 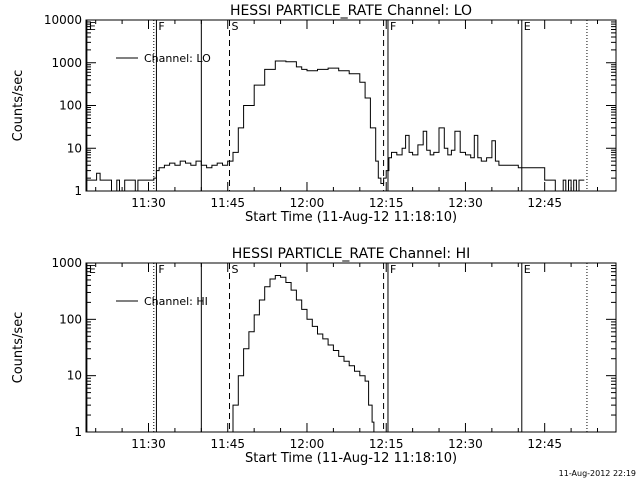 I want to click on chart-title: HESSI PARTICLE_RATE Channel: LO, so click(x=351, y=11).